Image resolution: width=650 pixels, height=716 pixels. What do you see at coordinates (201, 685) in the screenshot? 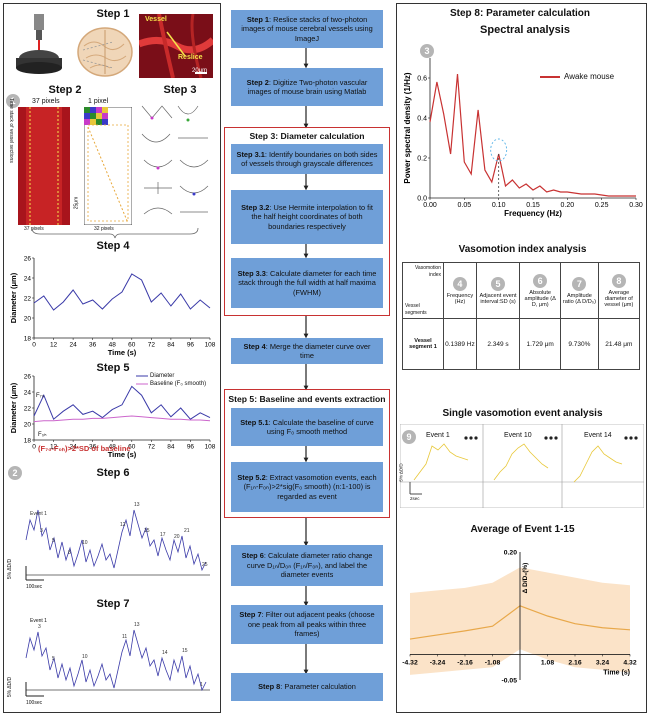
I see `svg-text: 1` at bounding box center [201, 685].